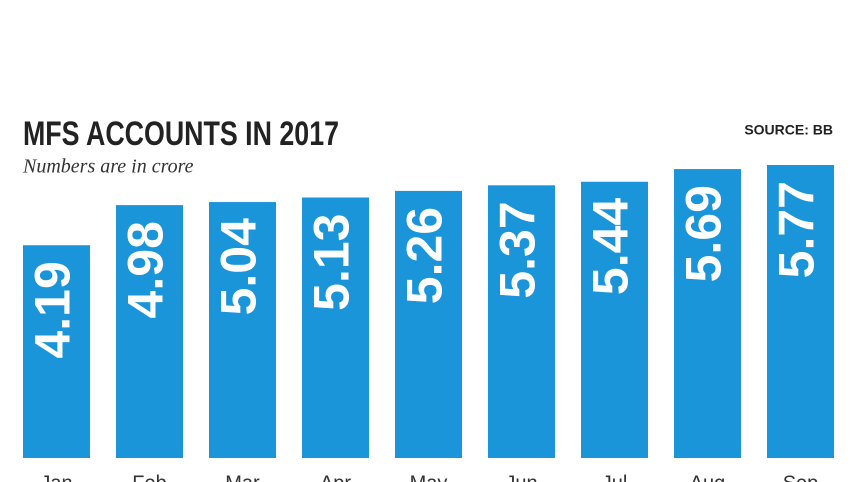  What do you see at coordinates (615, 477) in the screenshot?
I see `x-tick-label: Jul` at bounding box center [615, 477].